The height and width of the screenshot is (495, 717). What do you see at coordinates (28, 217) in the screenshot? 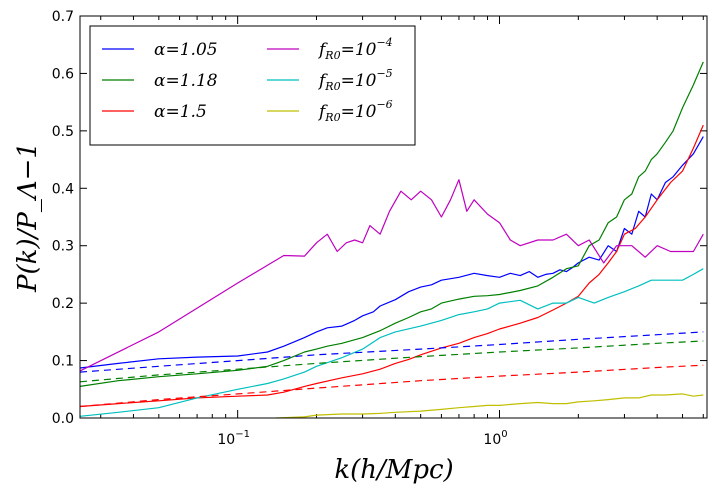
I see `y-axis-label: P(k)/P_Λ−1` at bounding box center [28, 217].